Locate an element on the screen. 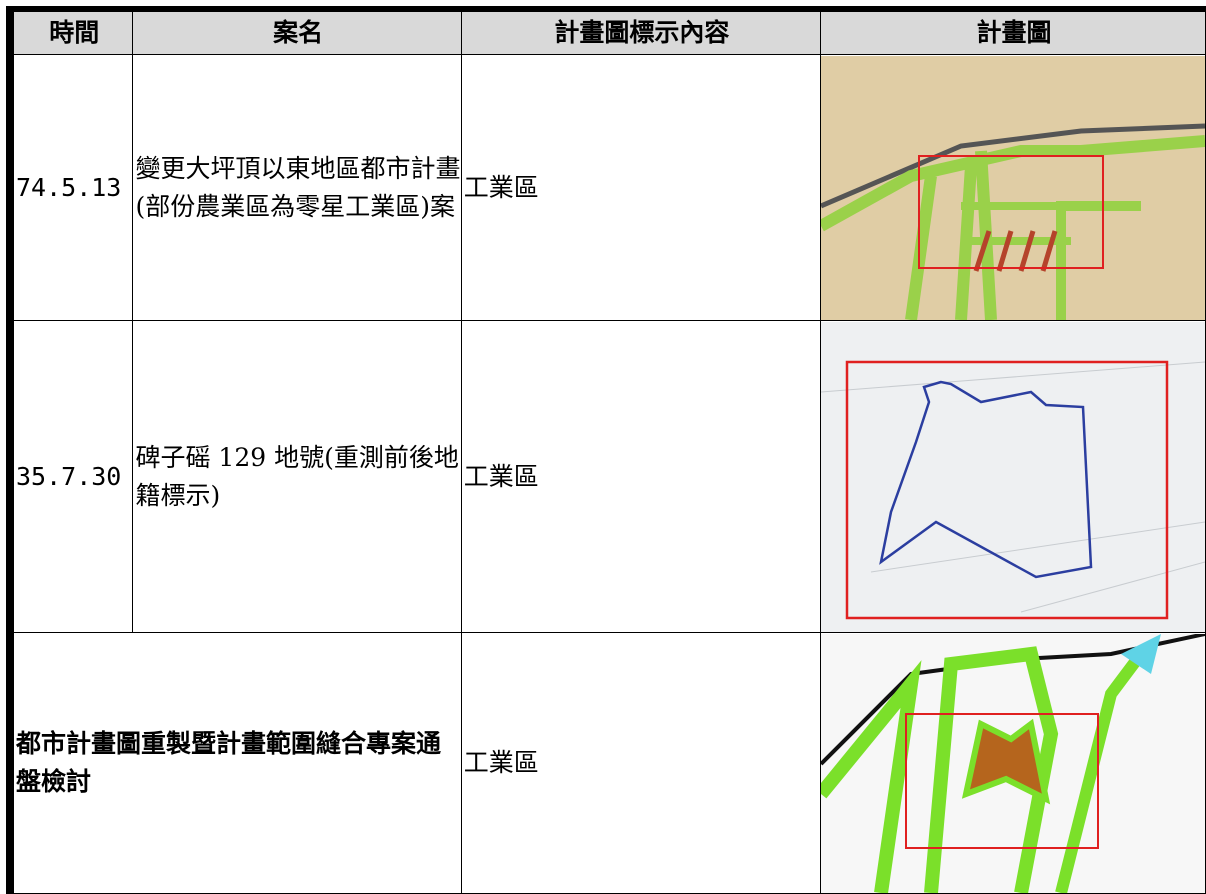  header-cell: 計畫圖標示內容 is located at coordinates (640, 31).